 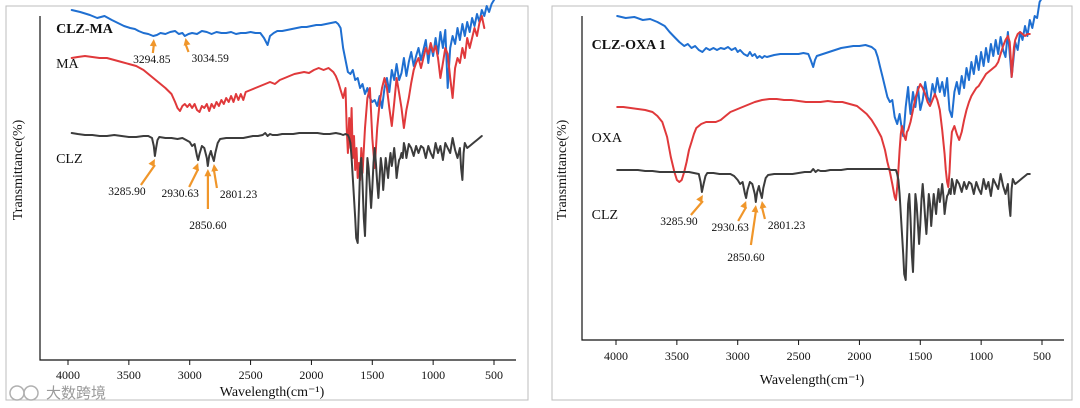 What do you see at coordinates (562, 169) in the screenshot?
I see `ylabel-right: Transmittance(%)` at bounding box center [562, 169].